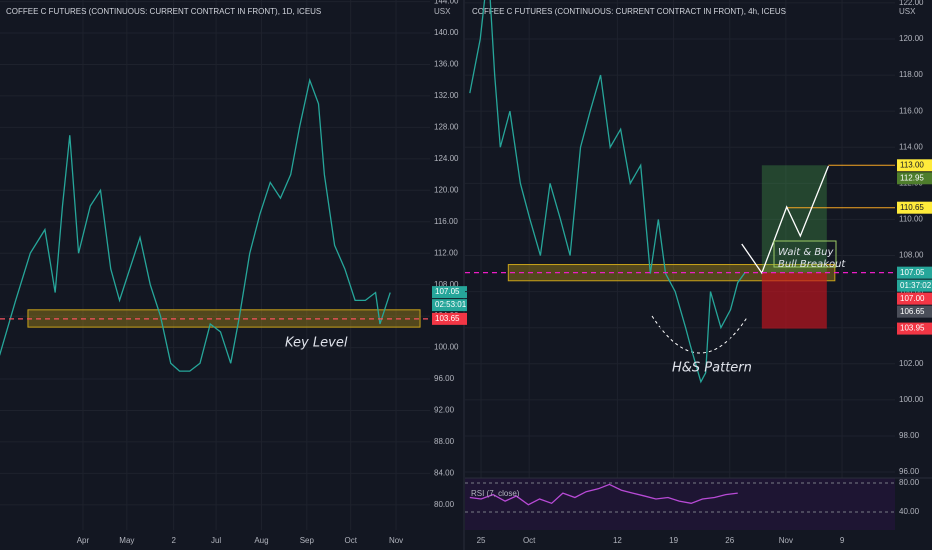 Image resolution: width=932 pixels, height=550 pixels. I want to click on y-tick-label: 128.00, so click(446, 126).